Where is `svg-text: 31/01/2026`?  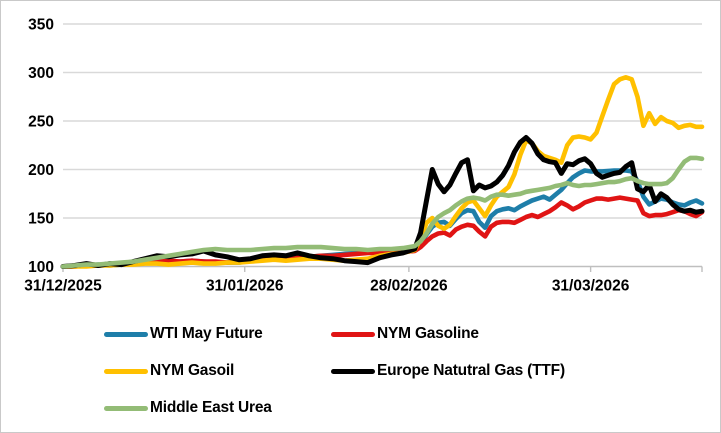 svg-text: 31/01/2026 is located at coordinates (245, 286).